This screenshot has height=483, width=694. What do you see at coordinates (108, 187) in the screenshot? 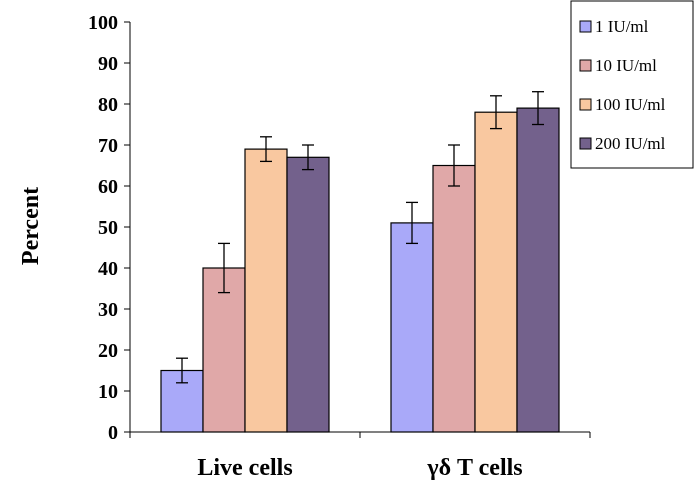
I see `y-tick-label: 60` at bounding box center [108, 187].